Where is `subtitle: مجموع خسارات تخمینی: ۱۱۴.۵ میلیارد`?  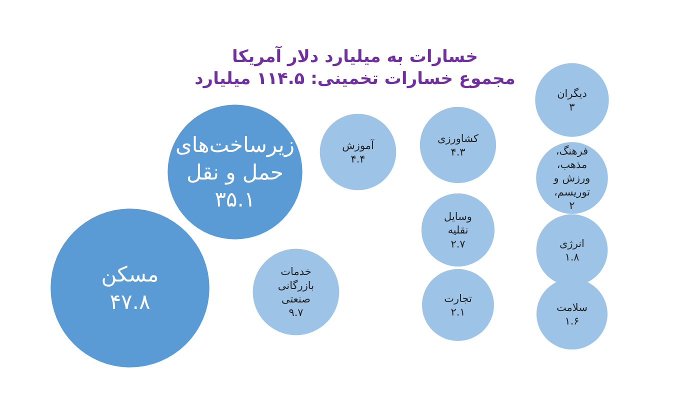 subtitle: مجموع خسارات تخمینی: ۱۱۴.۵ میلیارد is located at coordinates (355, 79).